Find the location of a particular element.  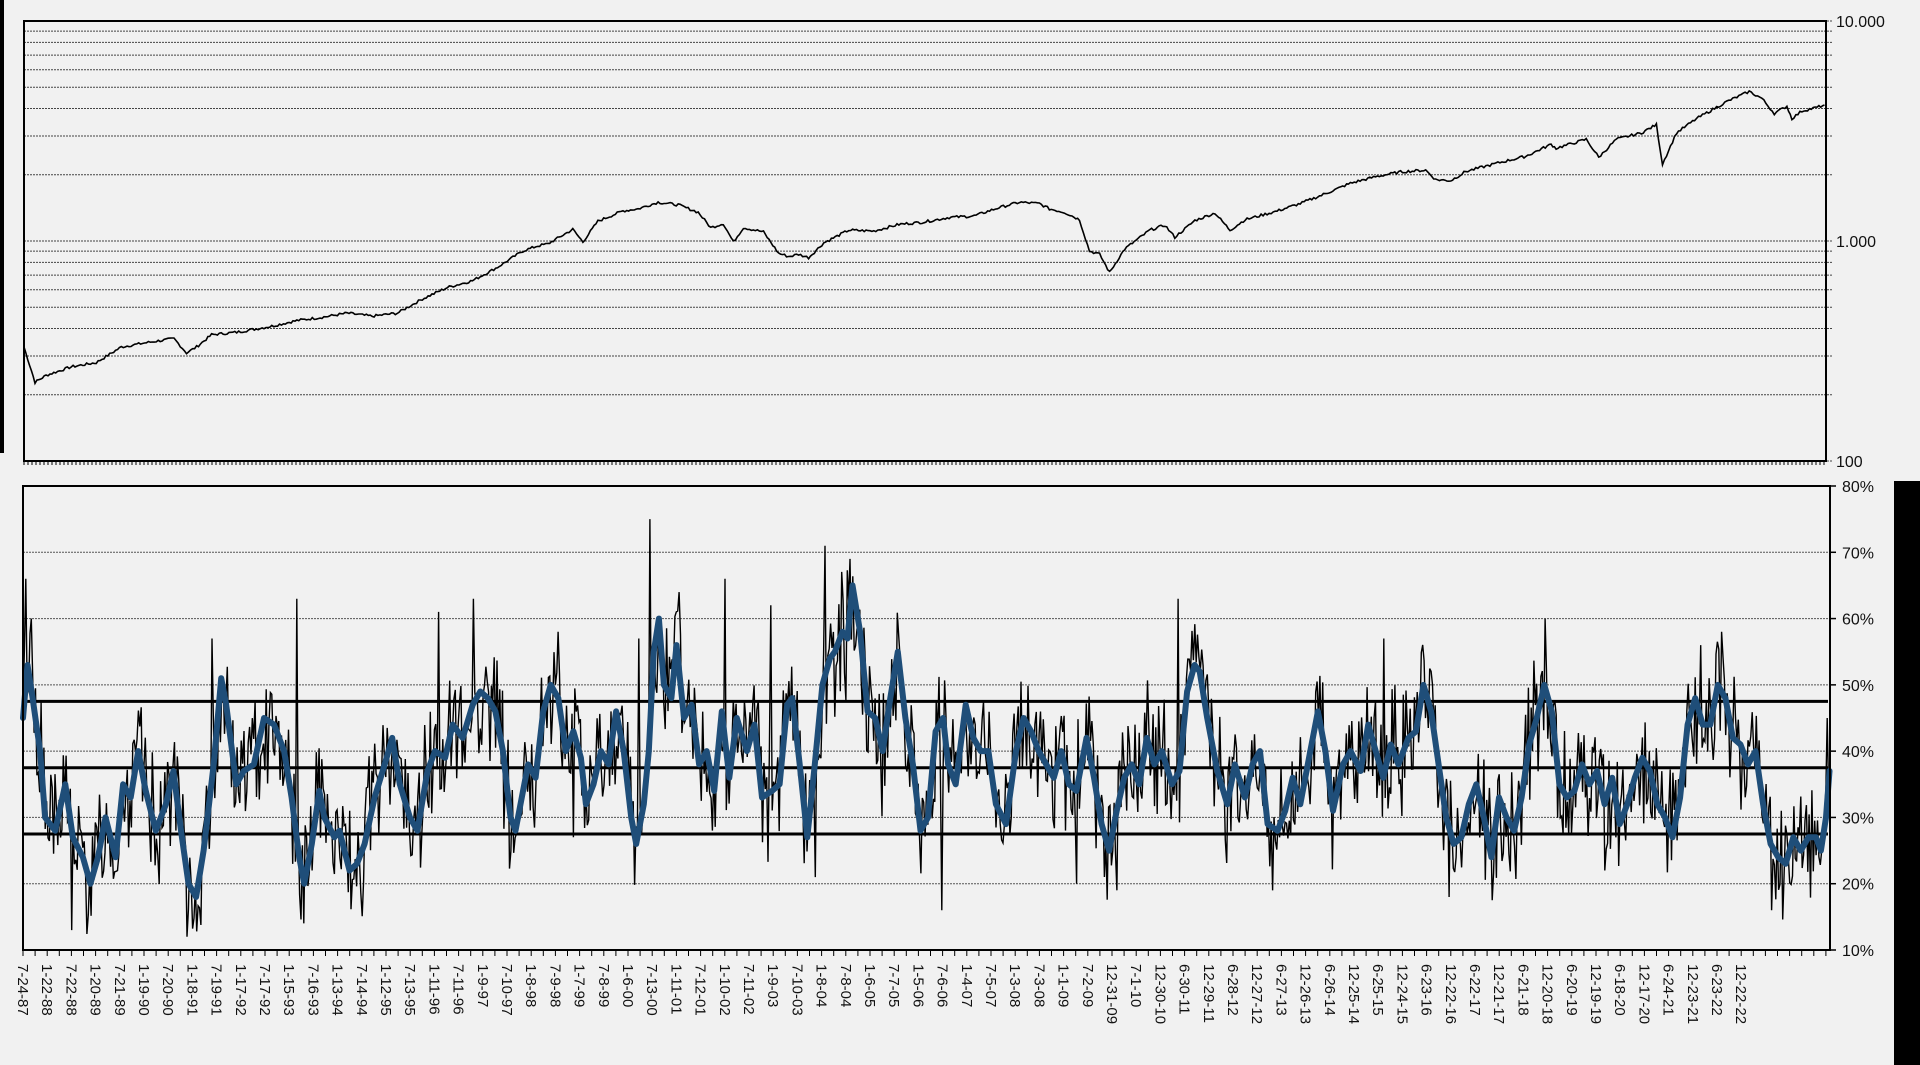

y-tick-label: 10% is located at coordinates (1858, 951).